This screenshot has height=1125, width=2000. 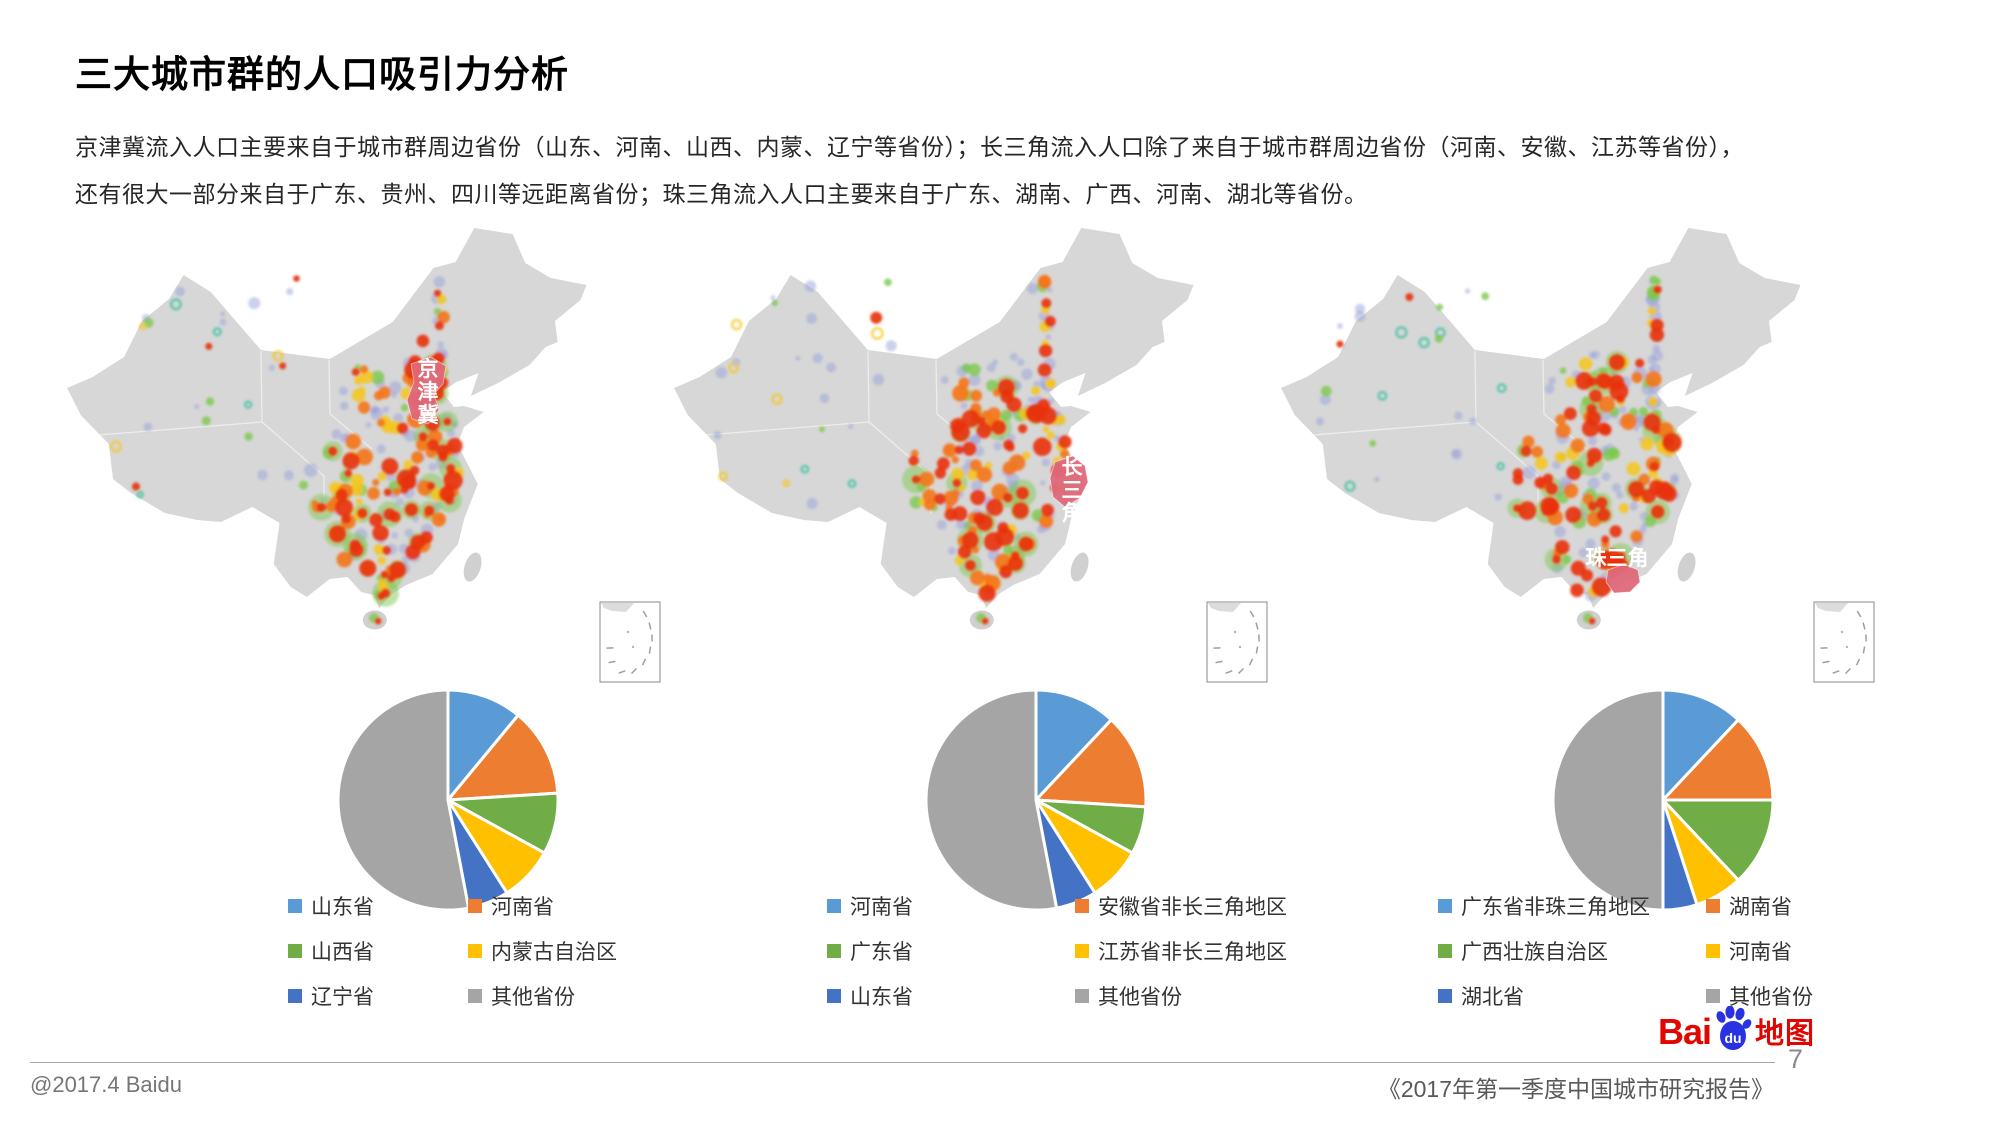 I want to click on baidu-maps-logo: Bai du 地图, so click(x=1736, y=1029).